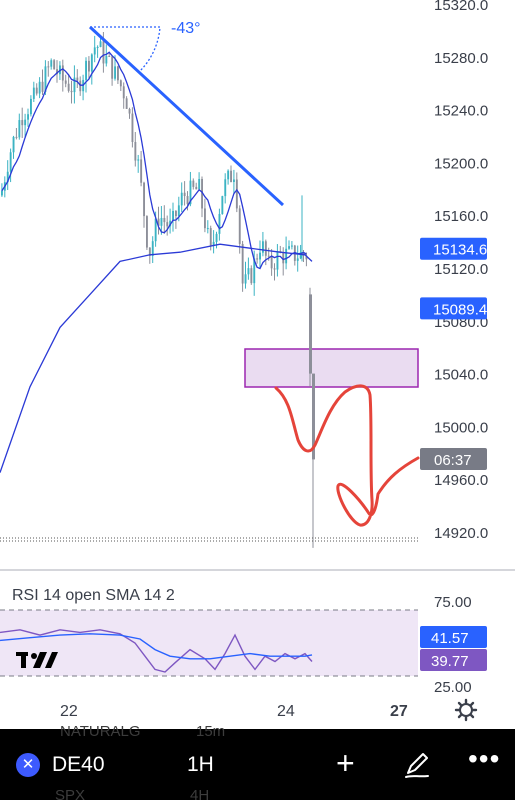 Image resolution: width=515 pixels, height=804 pixels. I want to click on interval-button: 1H, so click(200, 764).